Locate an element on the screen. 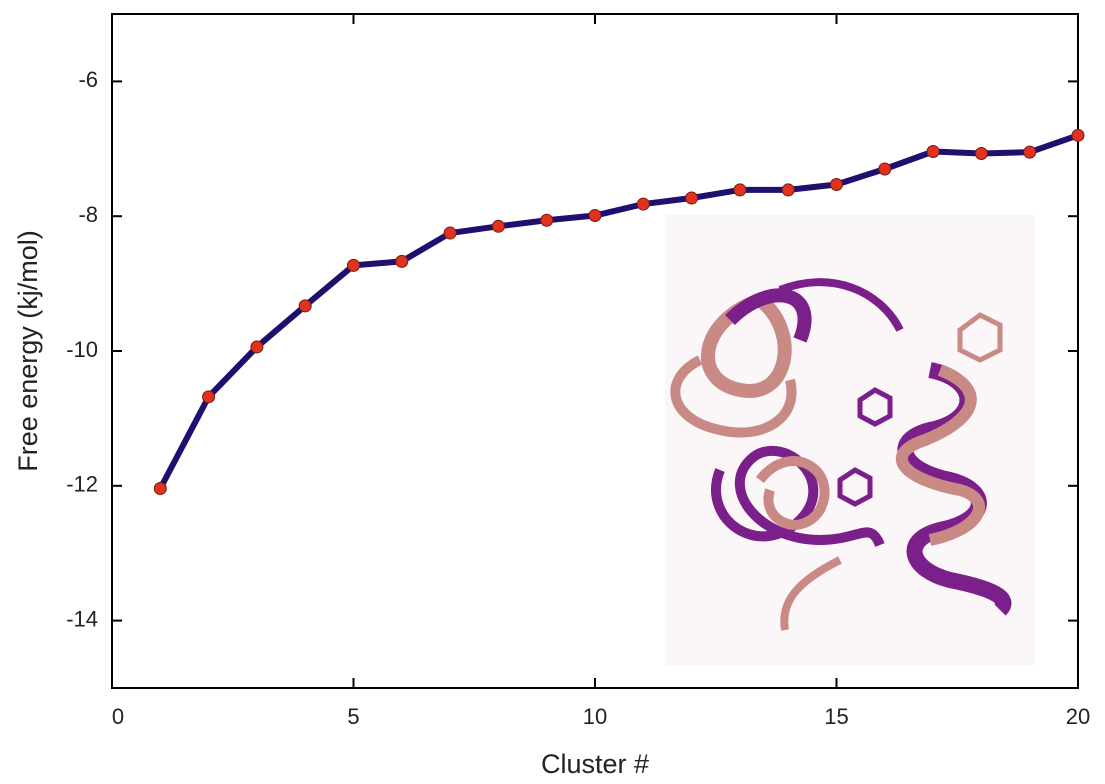  x-axis-label: Cluster # is located at coordinates (595, 764).